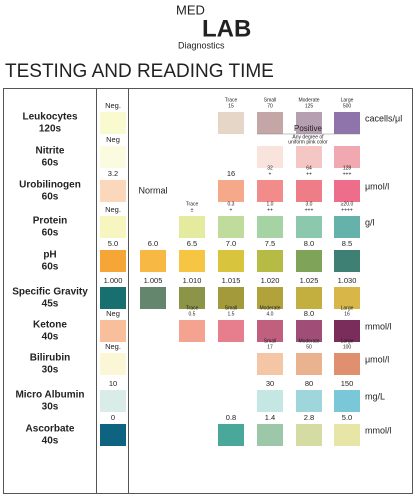  What do you see at coordinates (113, 417) in the screenshot?
I see `level-label: 0` at bounding box center [113, 417].